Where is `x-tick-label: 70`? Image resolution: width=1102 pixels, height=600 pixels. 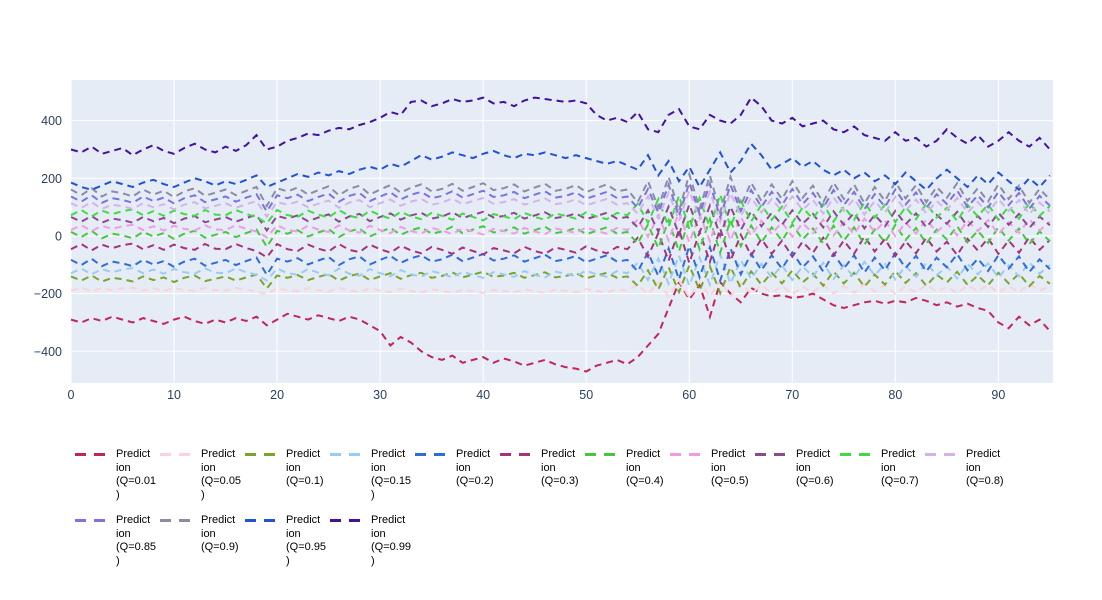
x-tick-label: 70 is located at coordinates (792, 395).